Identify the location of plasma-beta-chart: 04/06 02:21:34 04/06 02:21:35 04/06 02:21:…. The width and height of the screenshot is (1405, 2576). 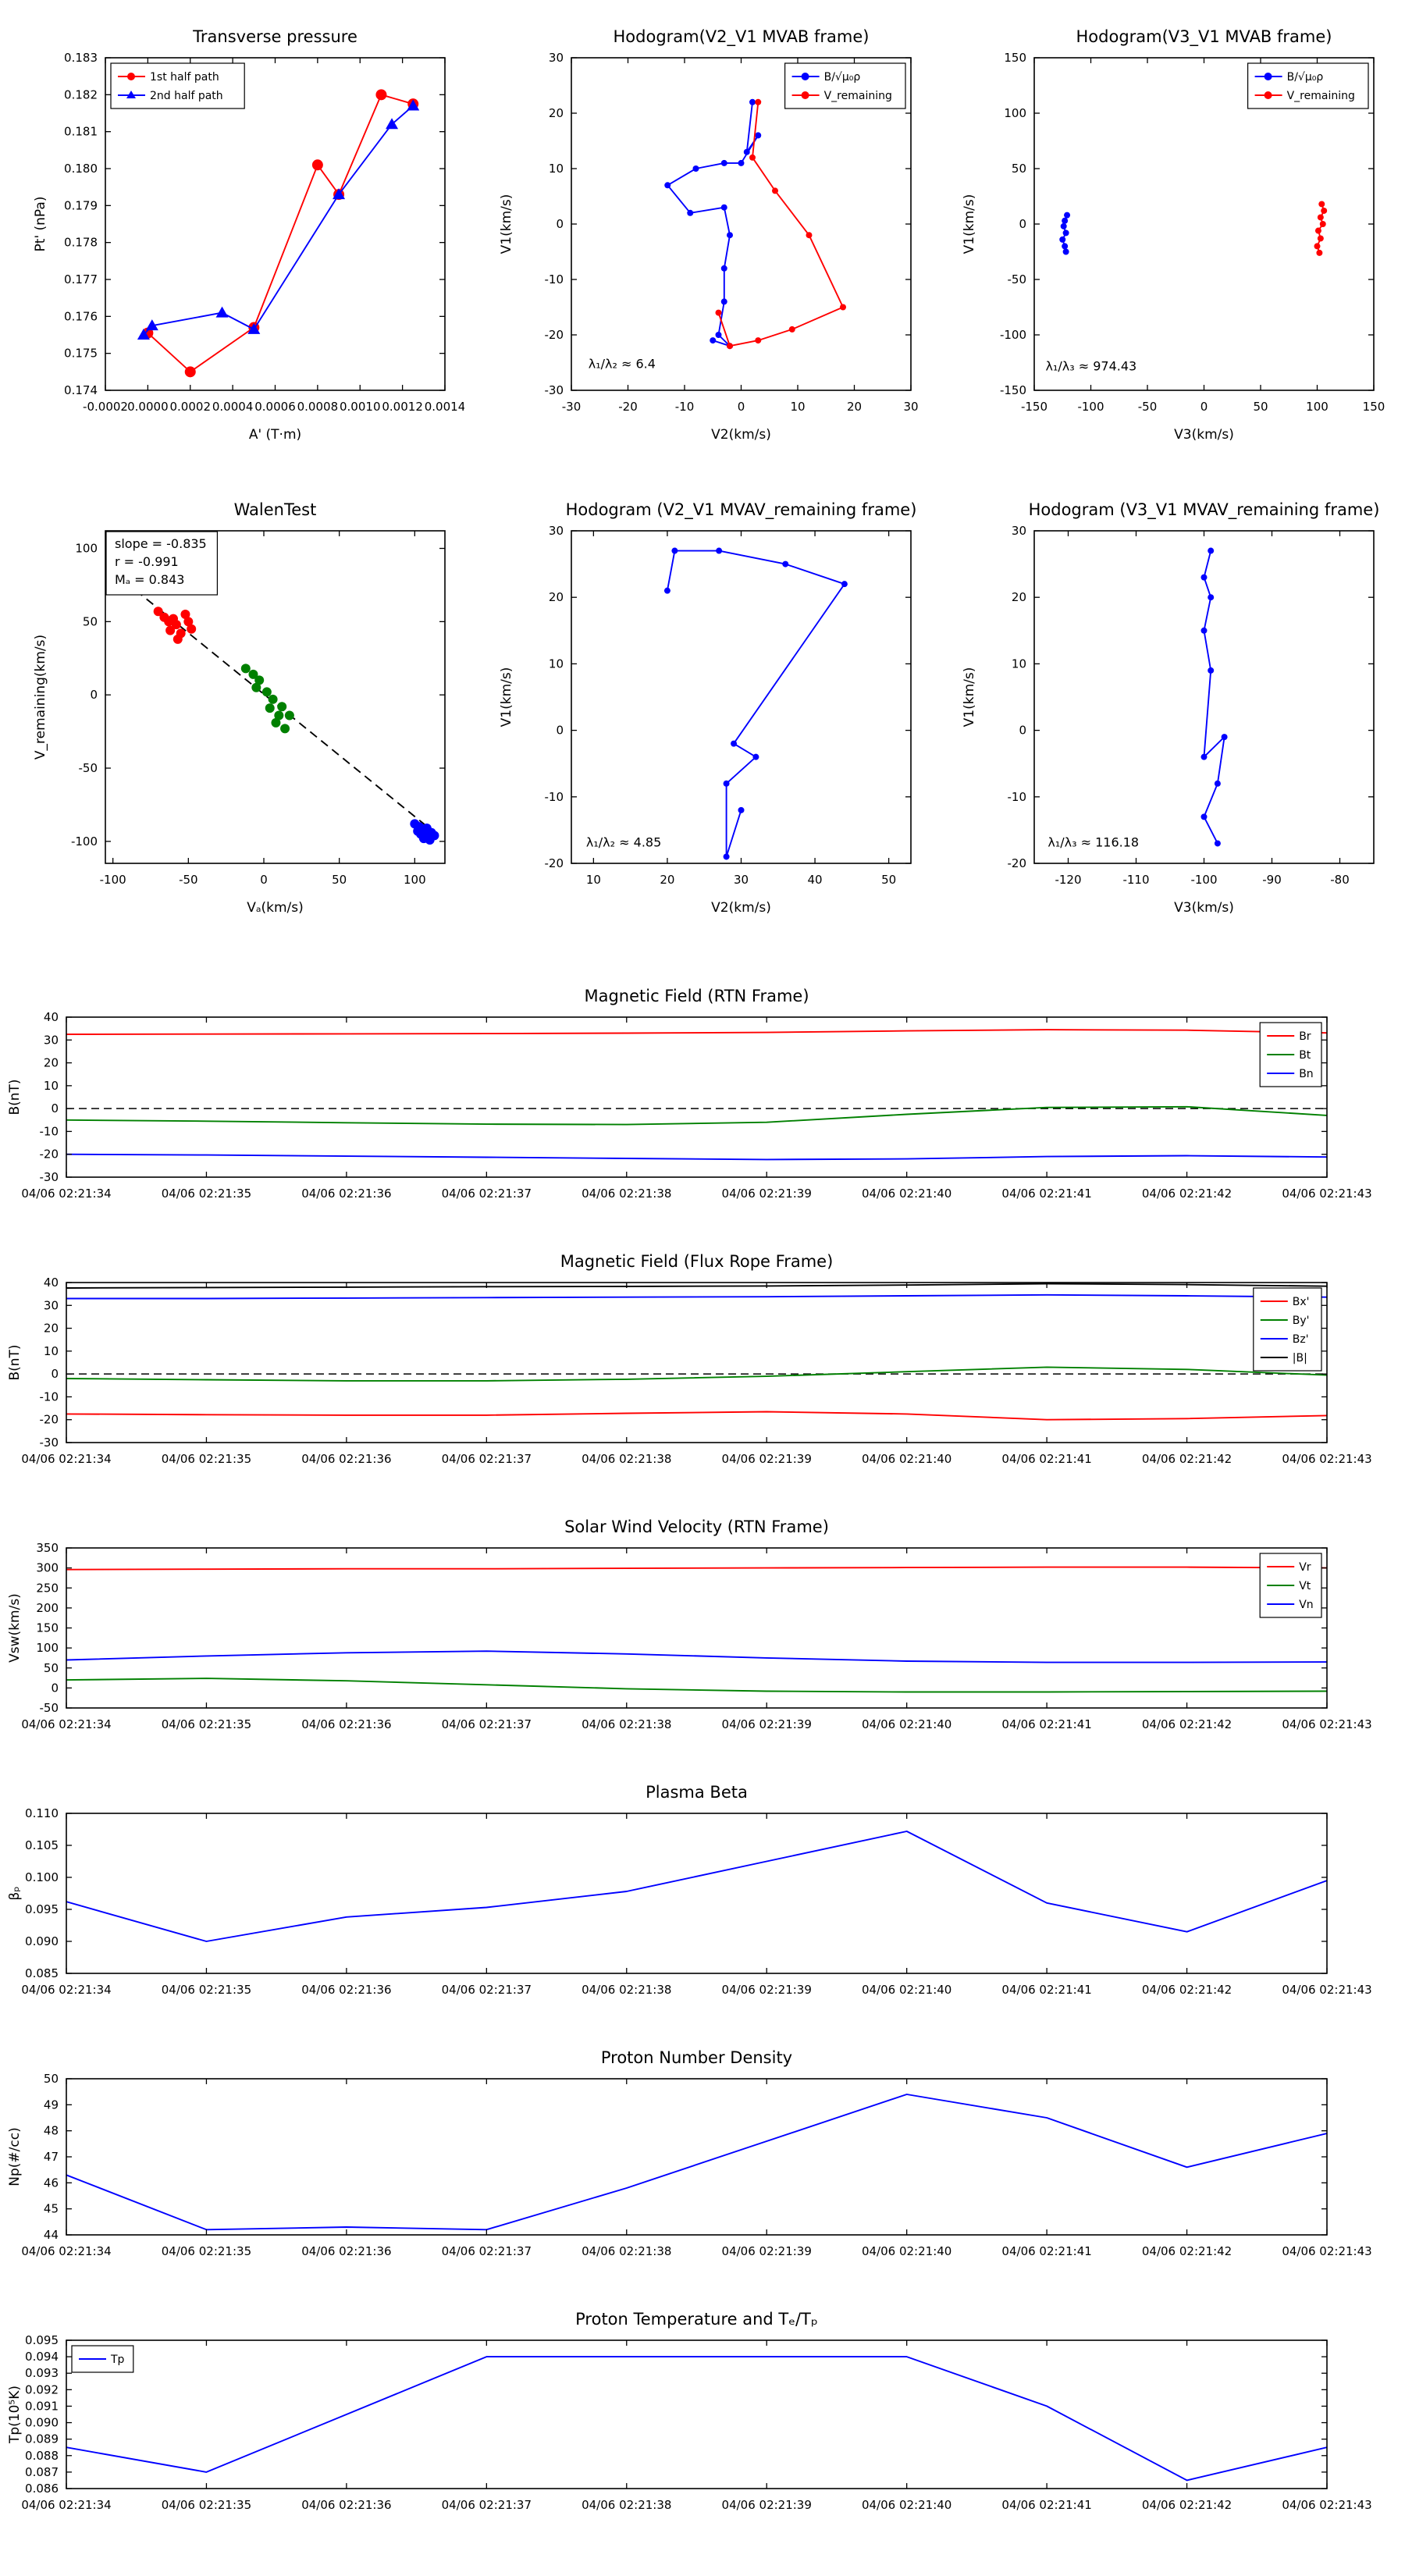
(689, 1890).